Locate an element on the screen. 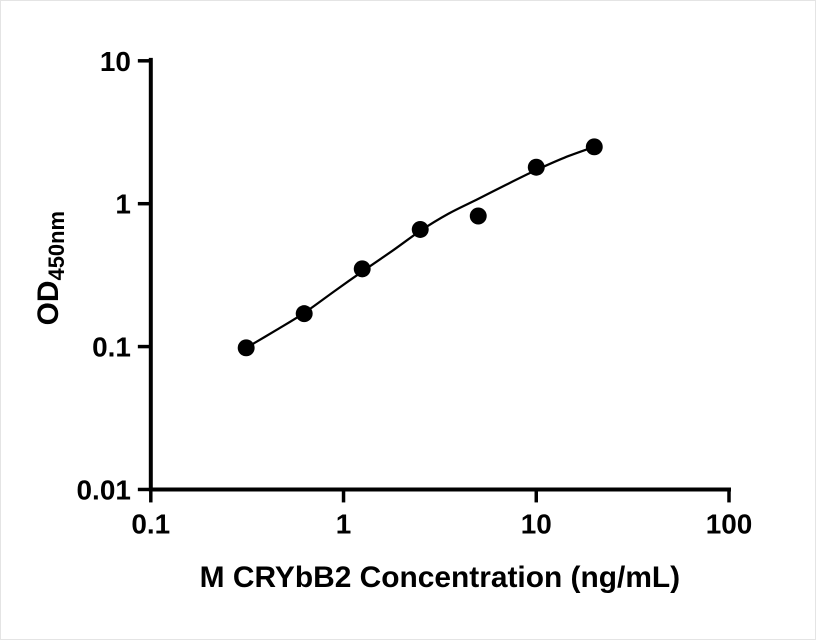  x-tick-label: 100 is located at coordinates (729, 523).